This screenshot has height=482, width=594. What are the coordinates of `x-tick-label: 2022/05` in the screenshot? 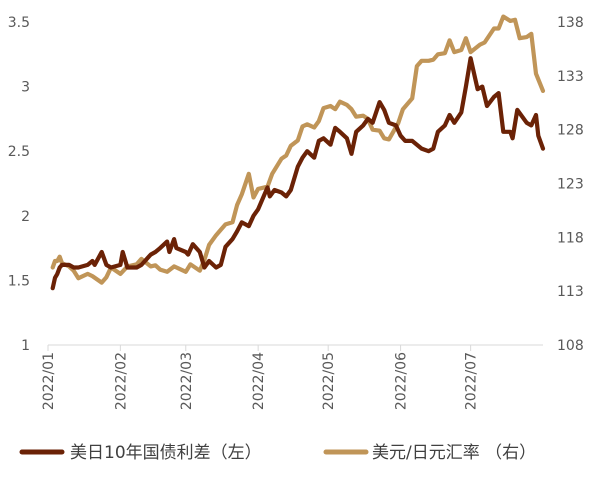 It's located at (329, 381).